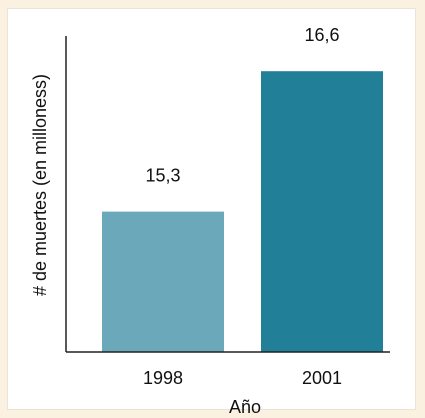 This screenshot has width=425, height=418. Describe the element at coordinates (242, 378) in the screenshot. I see `x-tick-labels-group: 1998 2001` at that location.